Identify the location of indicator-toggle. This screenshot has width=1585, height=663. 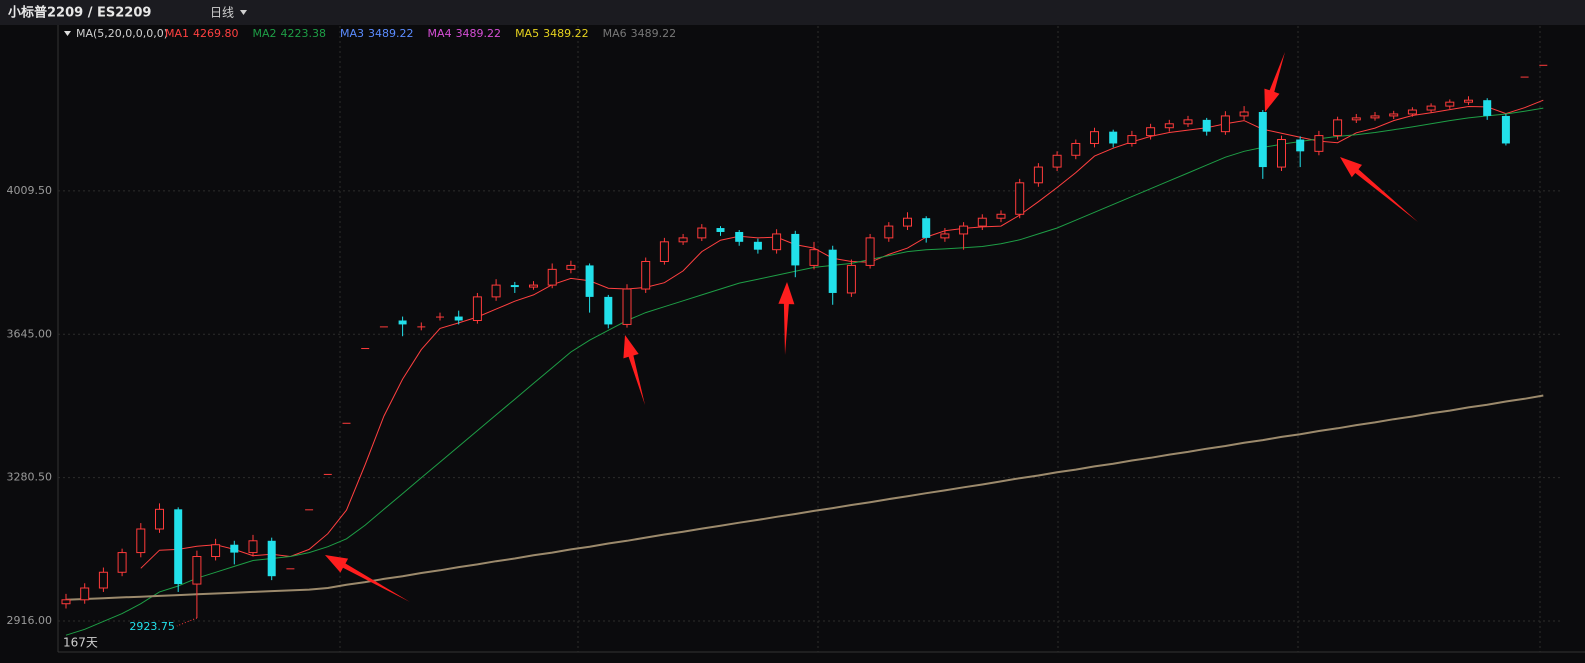
(67, 33).